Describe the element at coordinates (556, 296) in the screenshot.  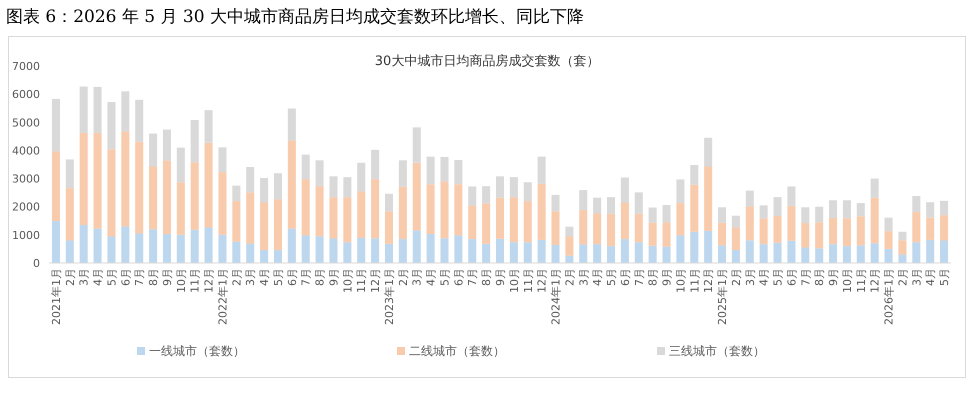
I see `x-tick-label: 2024年1月` at that location.